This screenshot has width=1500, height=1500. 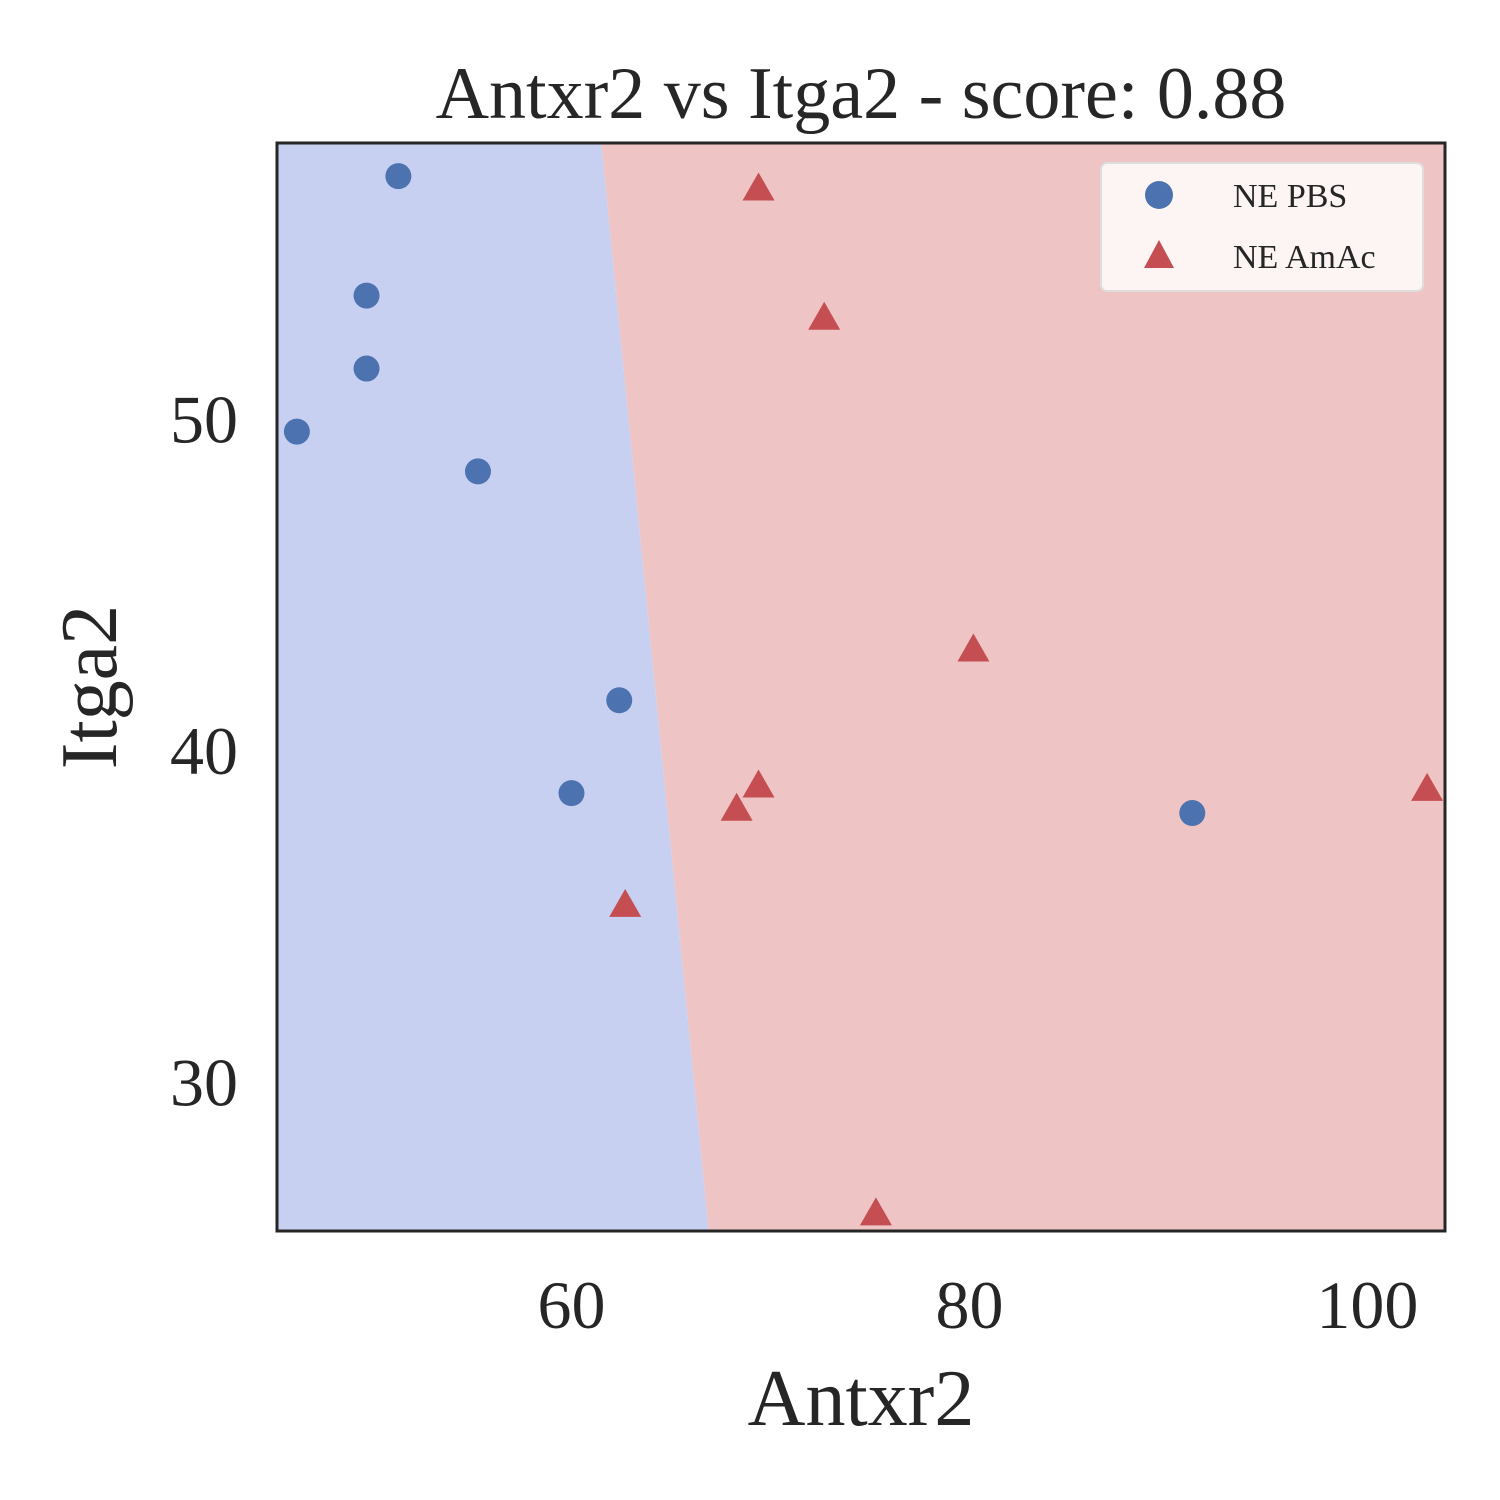 I want to click on y-axis-label: Itga2, so click(x=90, y=687).